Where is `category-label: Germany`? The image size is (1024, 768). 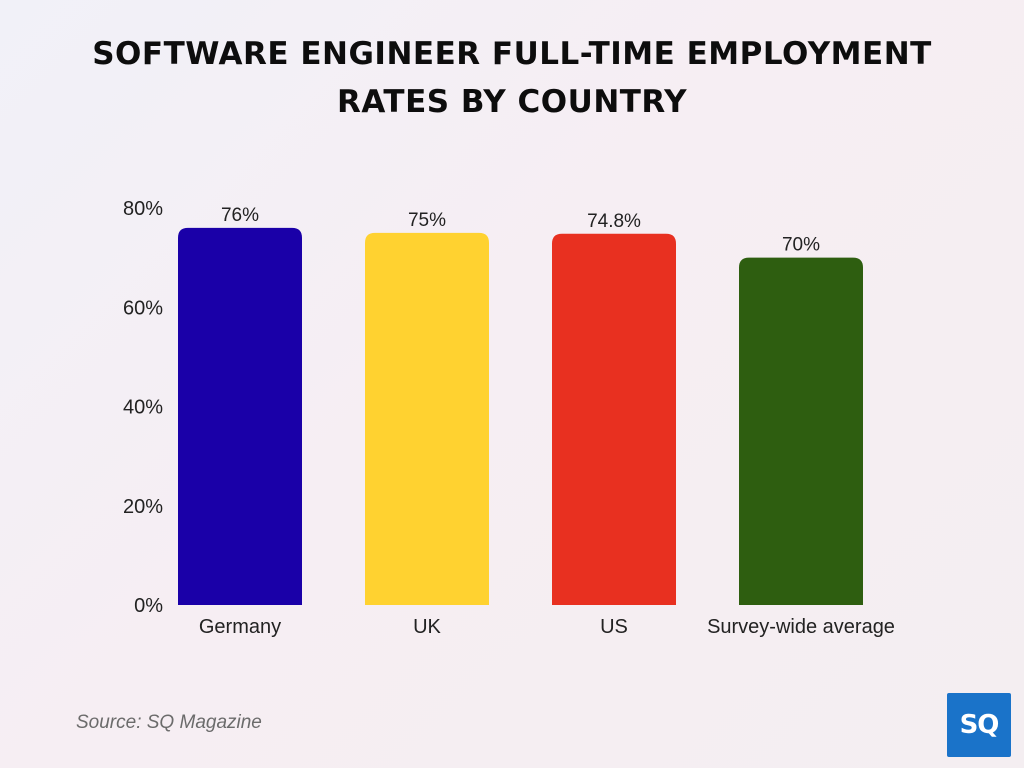
category-label: Germany is located at coordinates (240, 627).